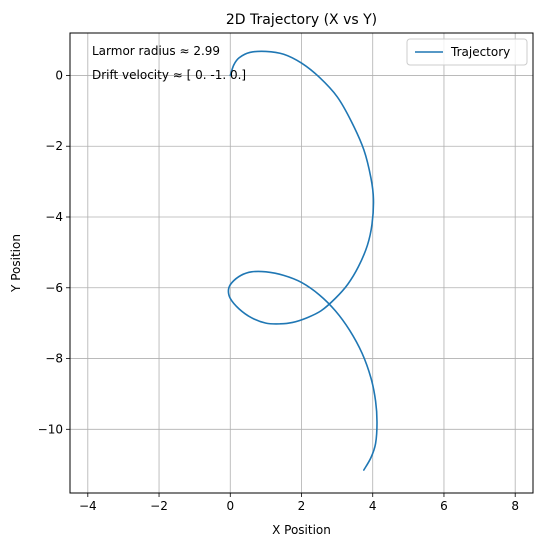 This screenshot has height=547, width=543. I want to click on y-tick-label: −6, so click(54, 288).